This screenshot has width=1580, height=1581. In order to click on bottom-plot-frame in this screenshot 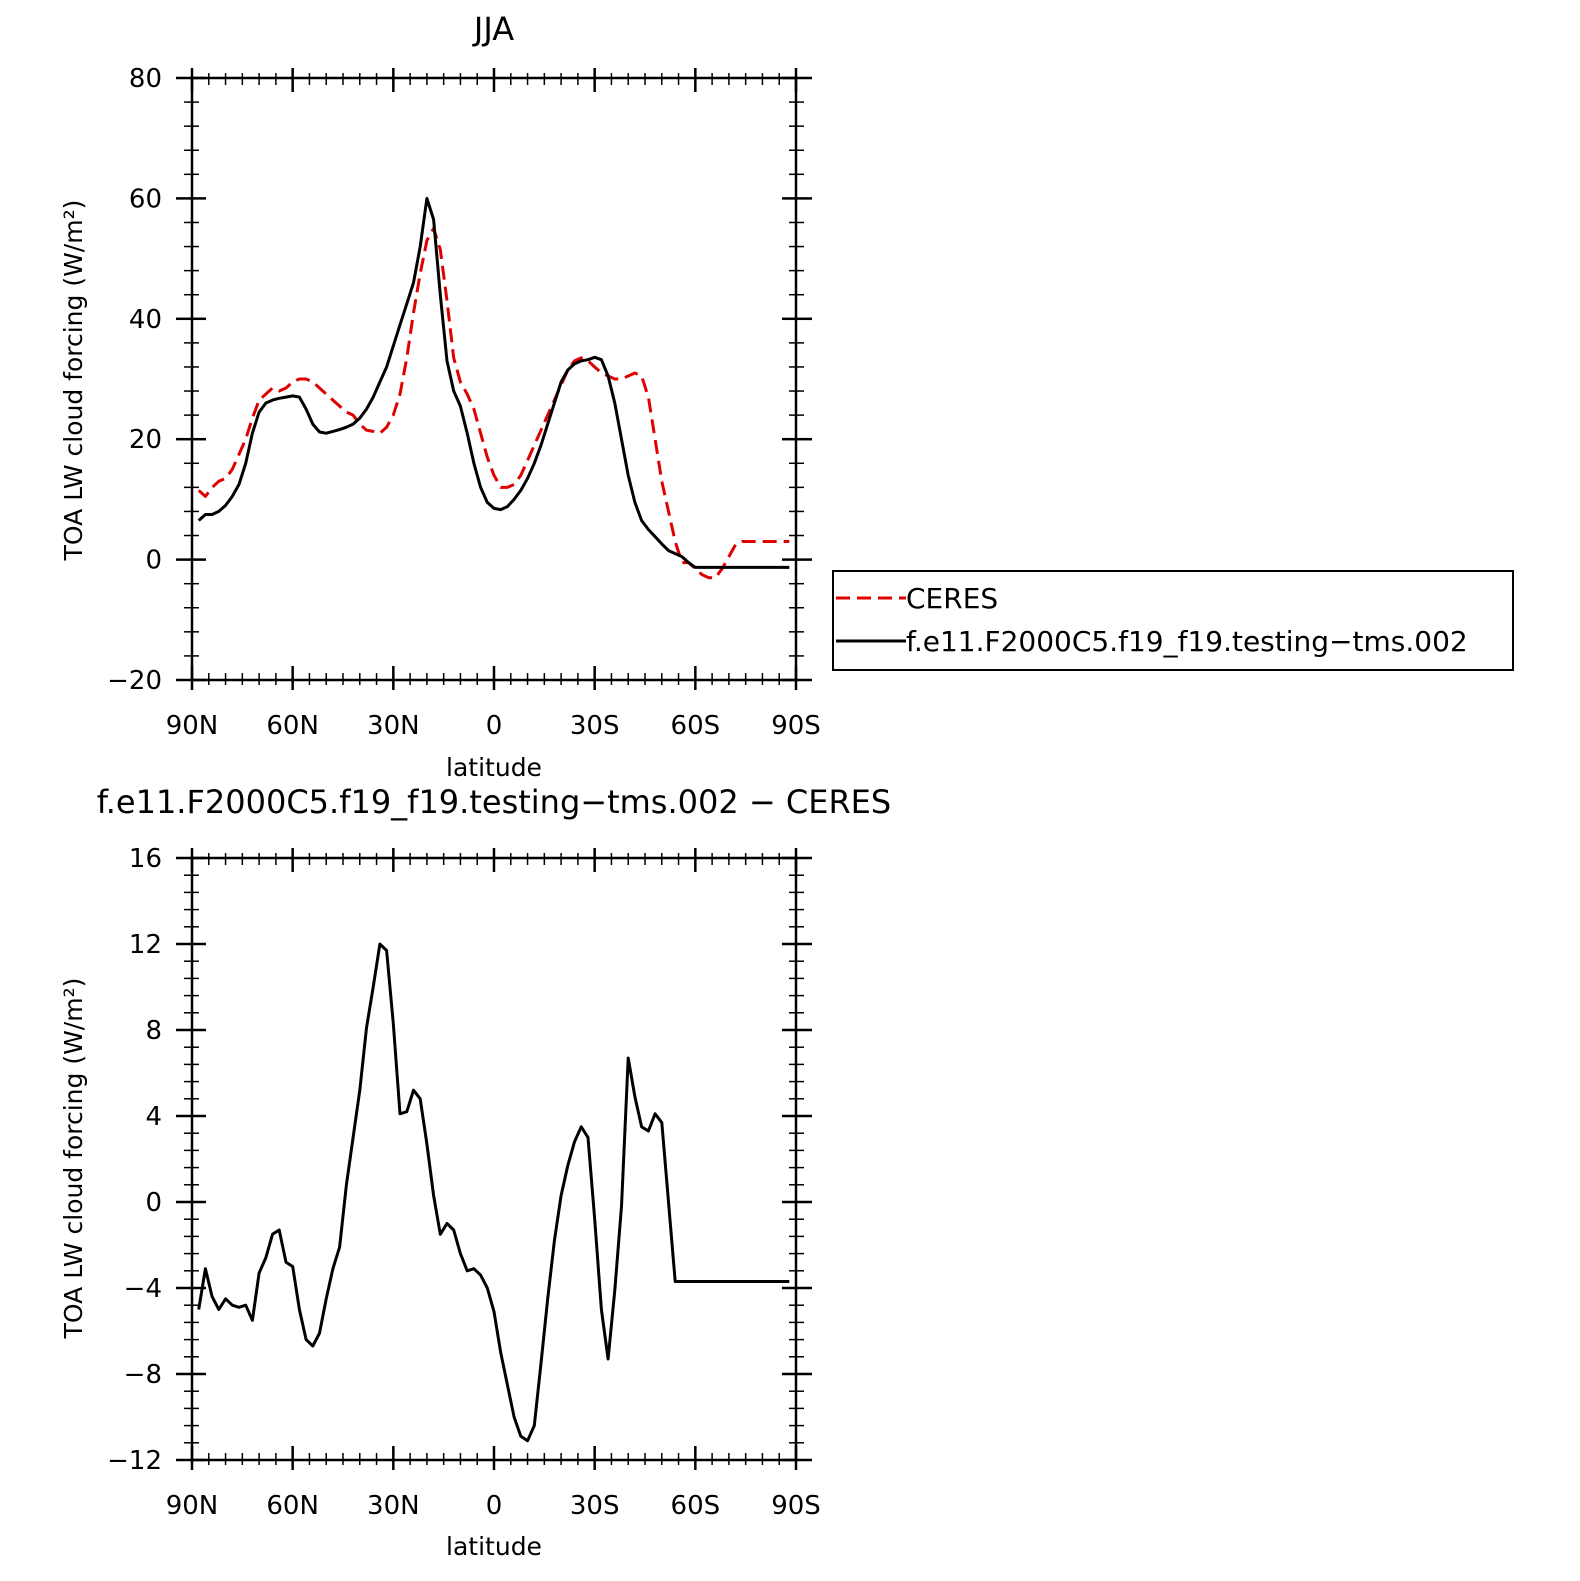, I will do `click(494, 1159)`.